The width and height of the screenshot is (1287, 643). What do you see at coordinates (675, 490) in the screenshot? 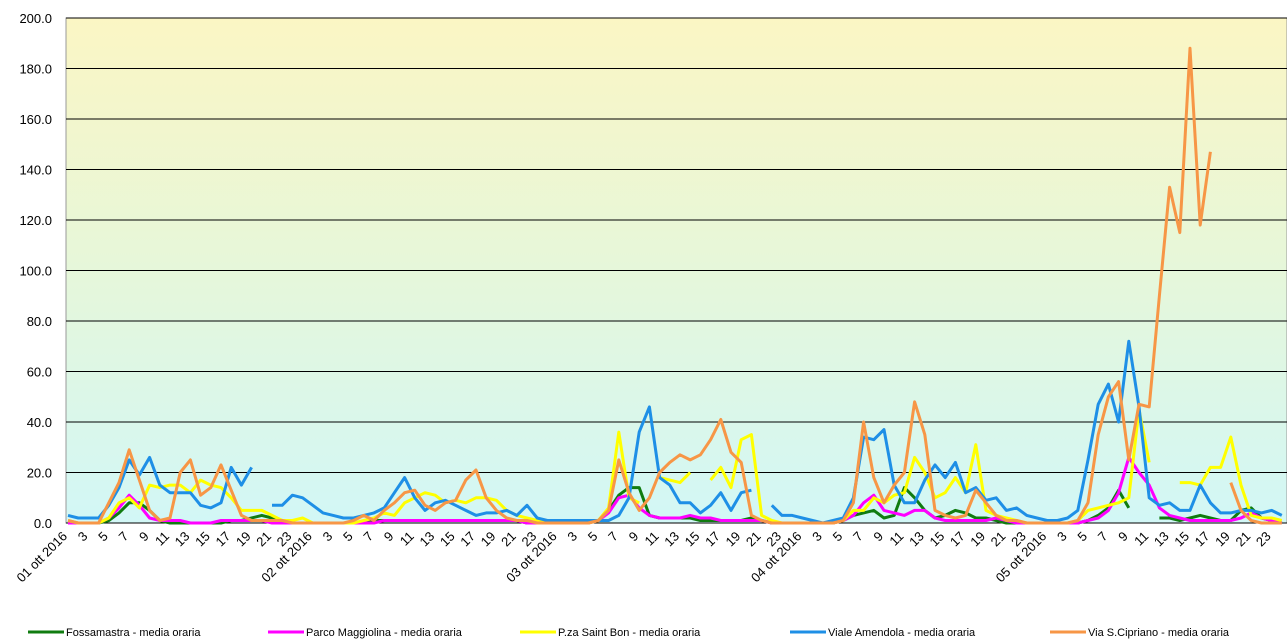
I see `series-line` at bounding box center [675, 490].